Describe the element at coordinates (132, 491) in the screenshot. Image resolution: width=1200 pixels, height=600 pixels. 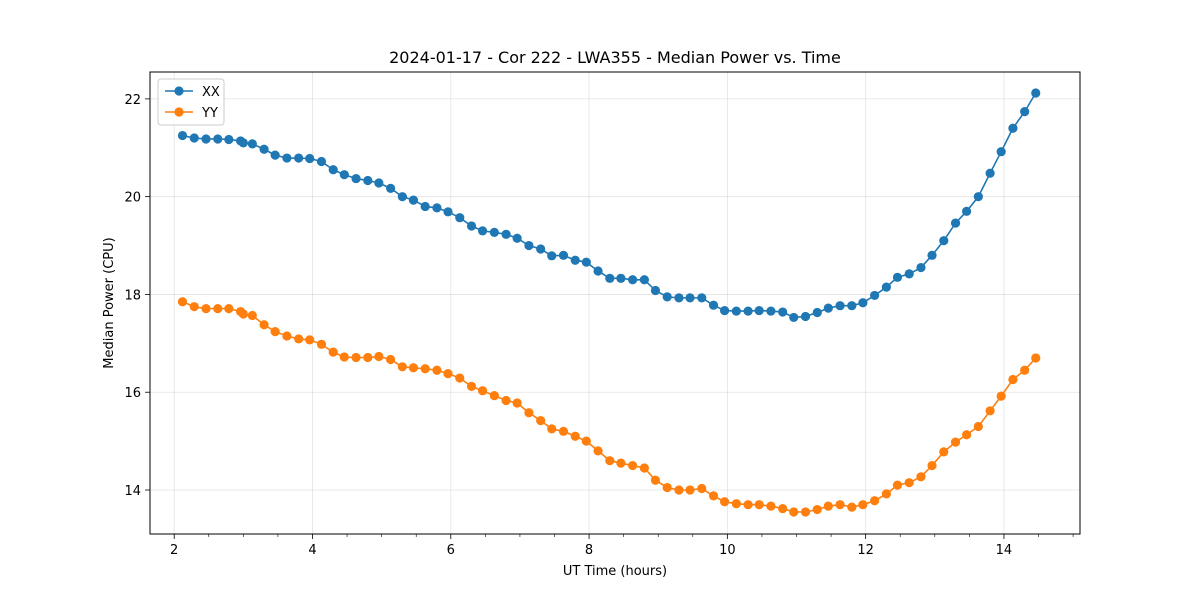
I see `y-tick-label: 14` at that location.